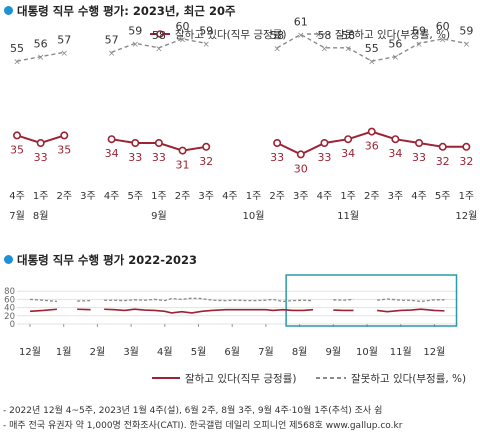  I want to click on legend2-disapprove-label: 잘못하고 있다(부정률, %), so click(408, 378).